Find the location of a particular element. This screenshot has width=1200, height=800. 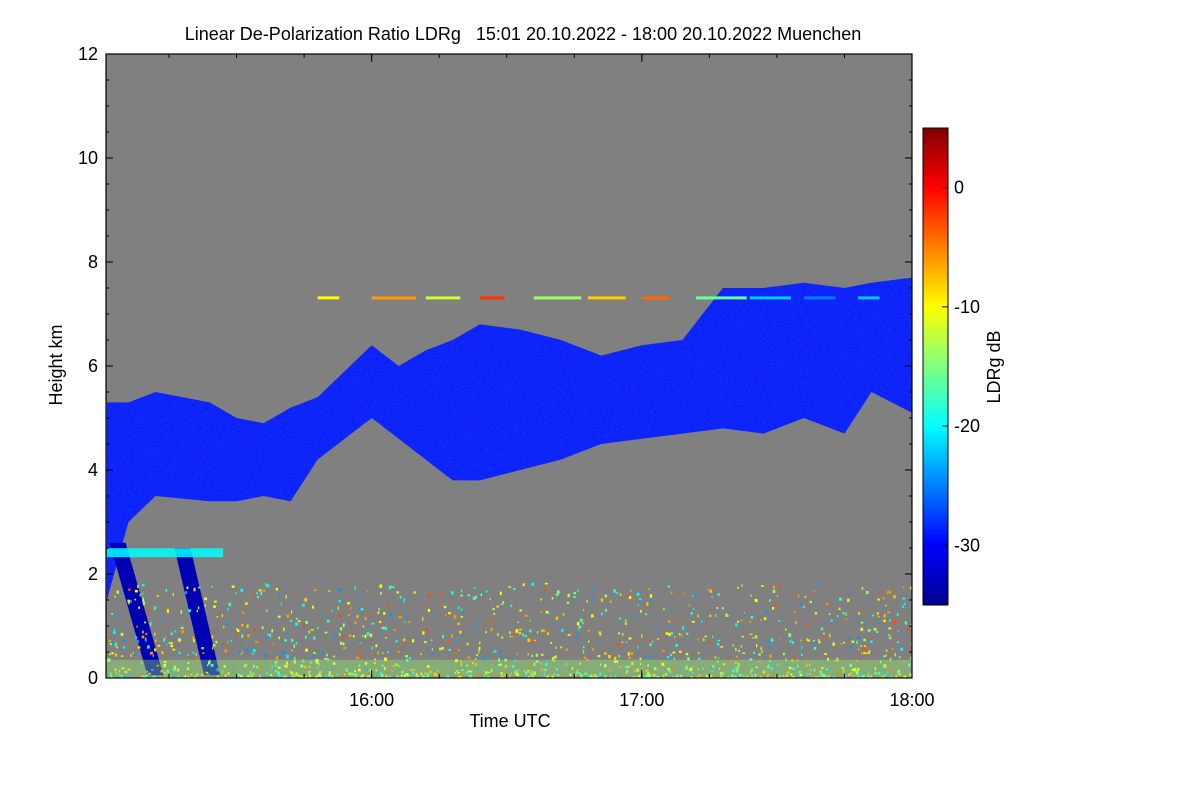

colorbar-label: LDRg dB is located at coordinates (994, 366).